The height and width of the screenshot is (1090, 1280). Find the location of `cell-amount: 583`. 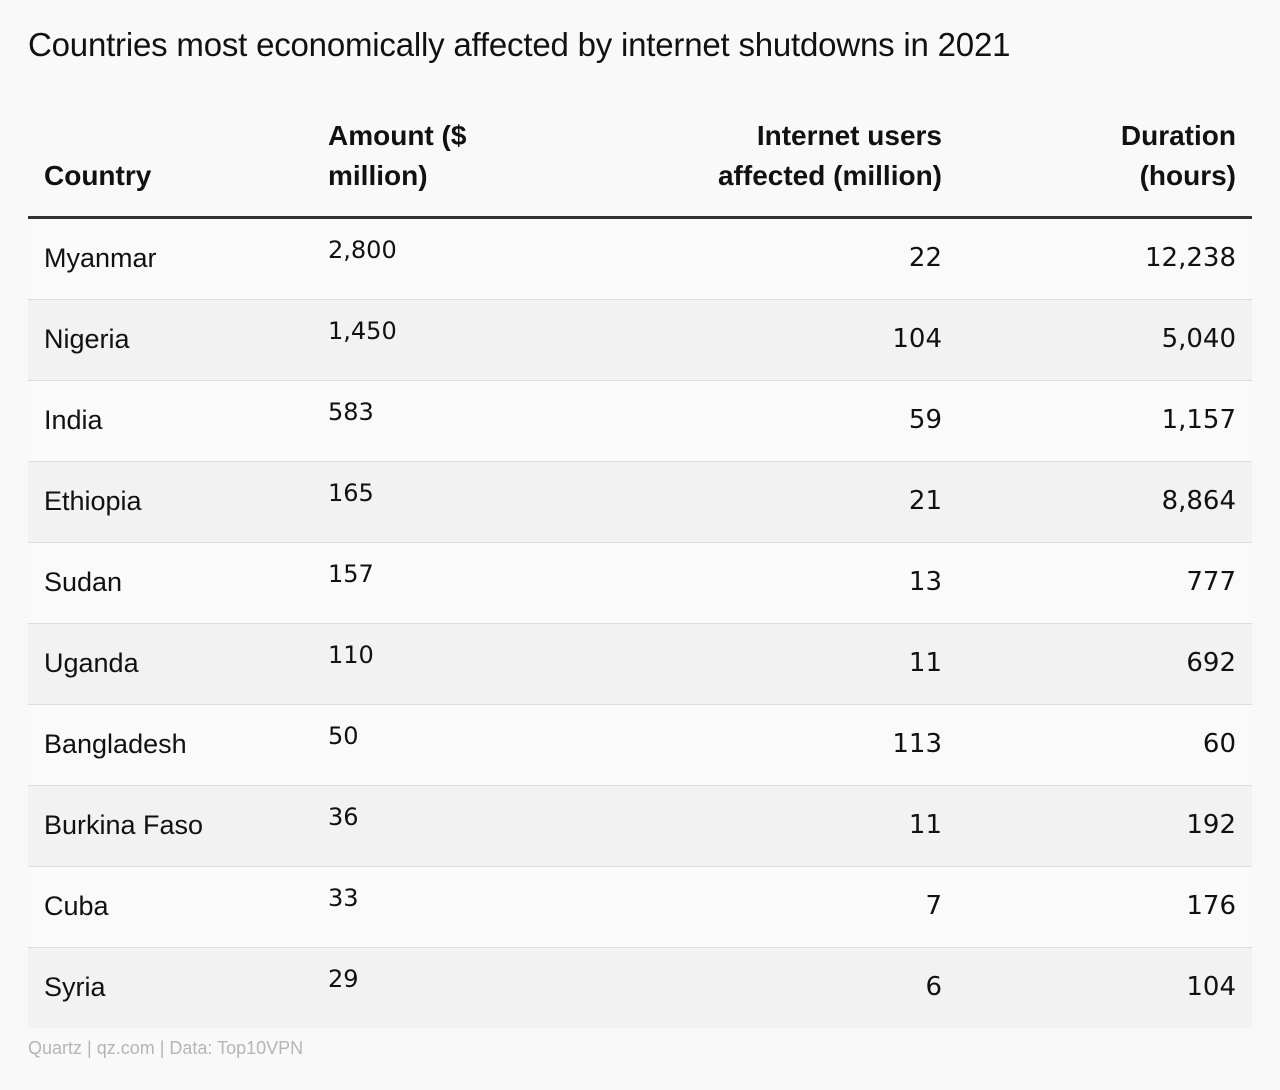

cell-amount: 583 is located at coordinates (351, 412).